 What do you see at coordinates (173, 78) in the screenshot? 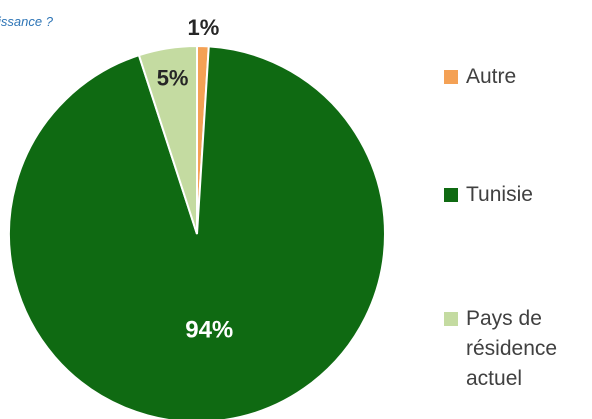
I see `data-label-pays-de-r-sidence-actuel: 5%` at bounding box center [173, 78].